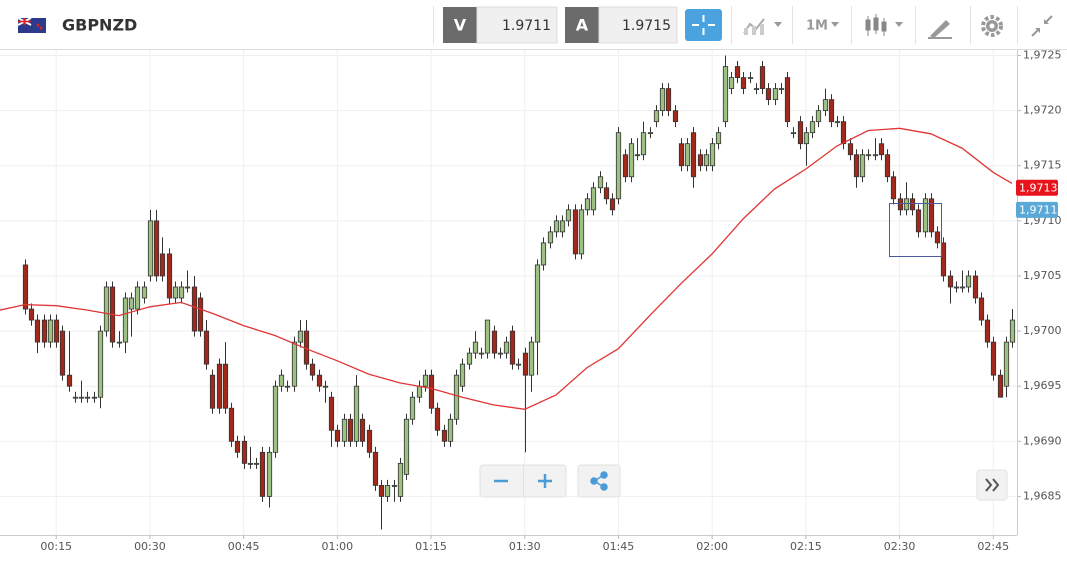  Describe the element at coordinates (1038, 209) in the screenshot. I see `price-tag-label: 1,9711` at that location.